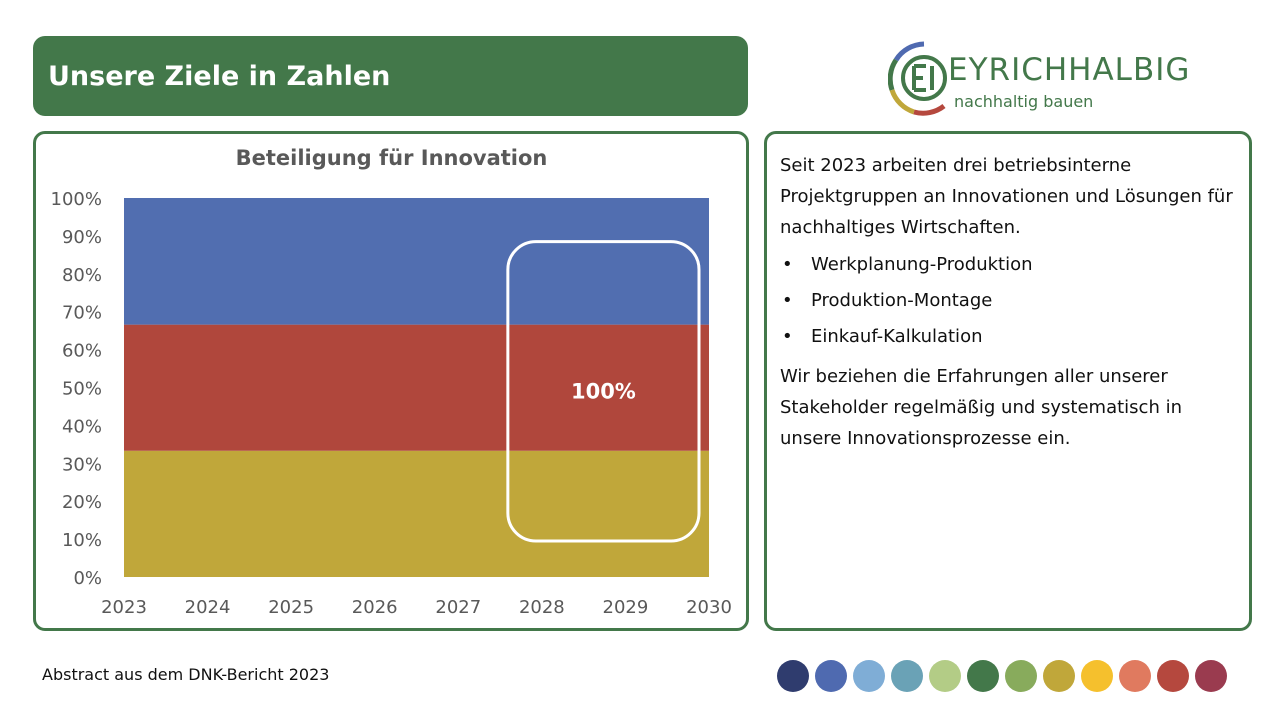 The width and height of the screenshot is (1280, 720). What do you see at coordinates (87, 578) in the screenshot?
I see `y-tick-label: 0%` at bounding box center [87, 578].